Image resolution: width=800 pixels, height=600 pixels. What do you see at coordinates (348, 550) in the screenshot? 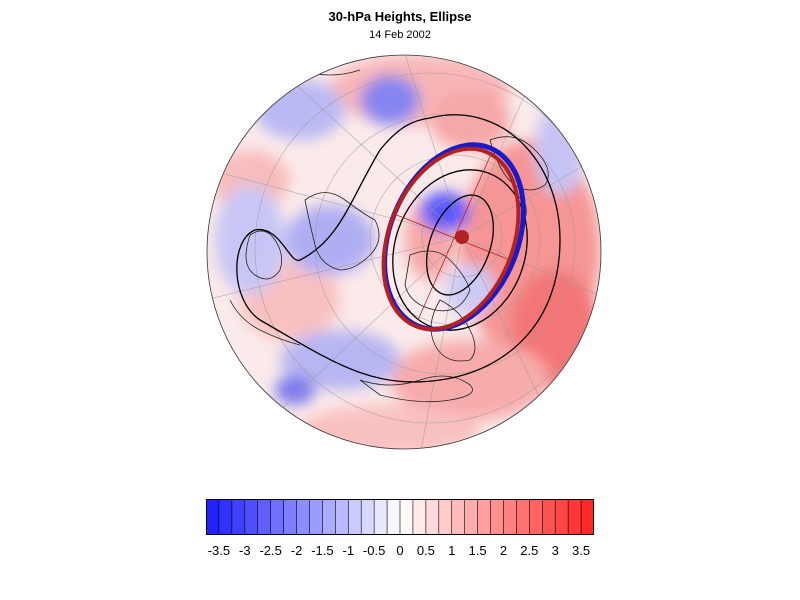
I see `colorbar-tick-label: -1` at bounding box center [348, 550].